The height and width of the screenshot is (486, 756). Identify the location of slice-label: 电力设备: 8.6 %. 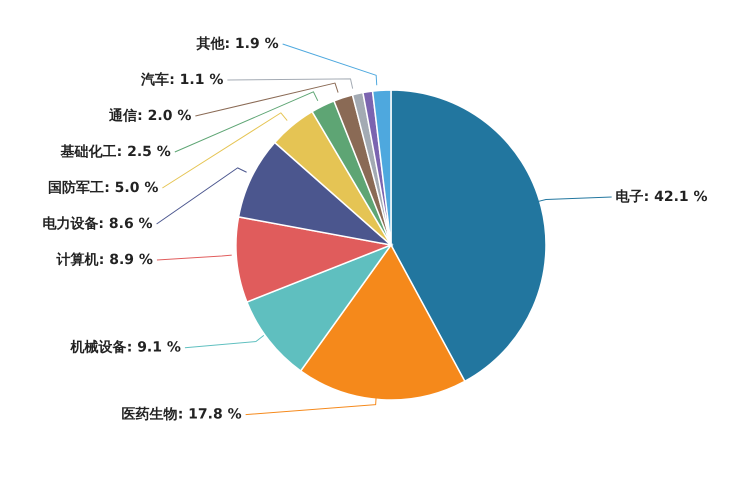
(97, 224).